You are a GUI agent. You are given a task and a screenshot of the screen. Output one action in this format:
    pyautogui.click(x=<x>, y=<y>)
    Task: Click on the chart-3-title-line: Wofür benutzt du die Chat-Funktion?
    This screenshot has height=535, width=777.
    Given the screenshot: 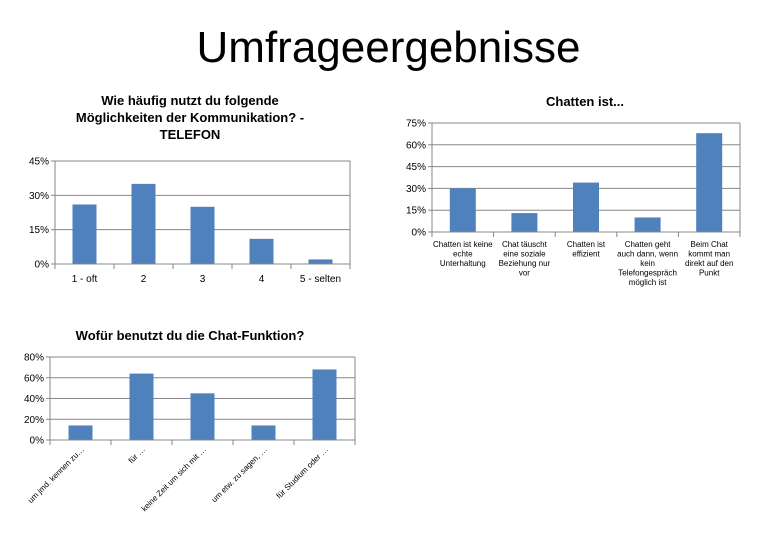 What is the action you would take?
    pyautogui.click(x=190, y=335)
    